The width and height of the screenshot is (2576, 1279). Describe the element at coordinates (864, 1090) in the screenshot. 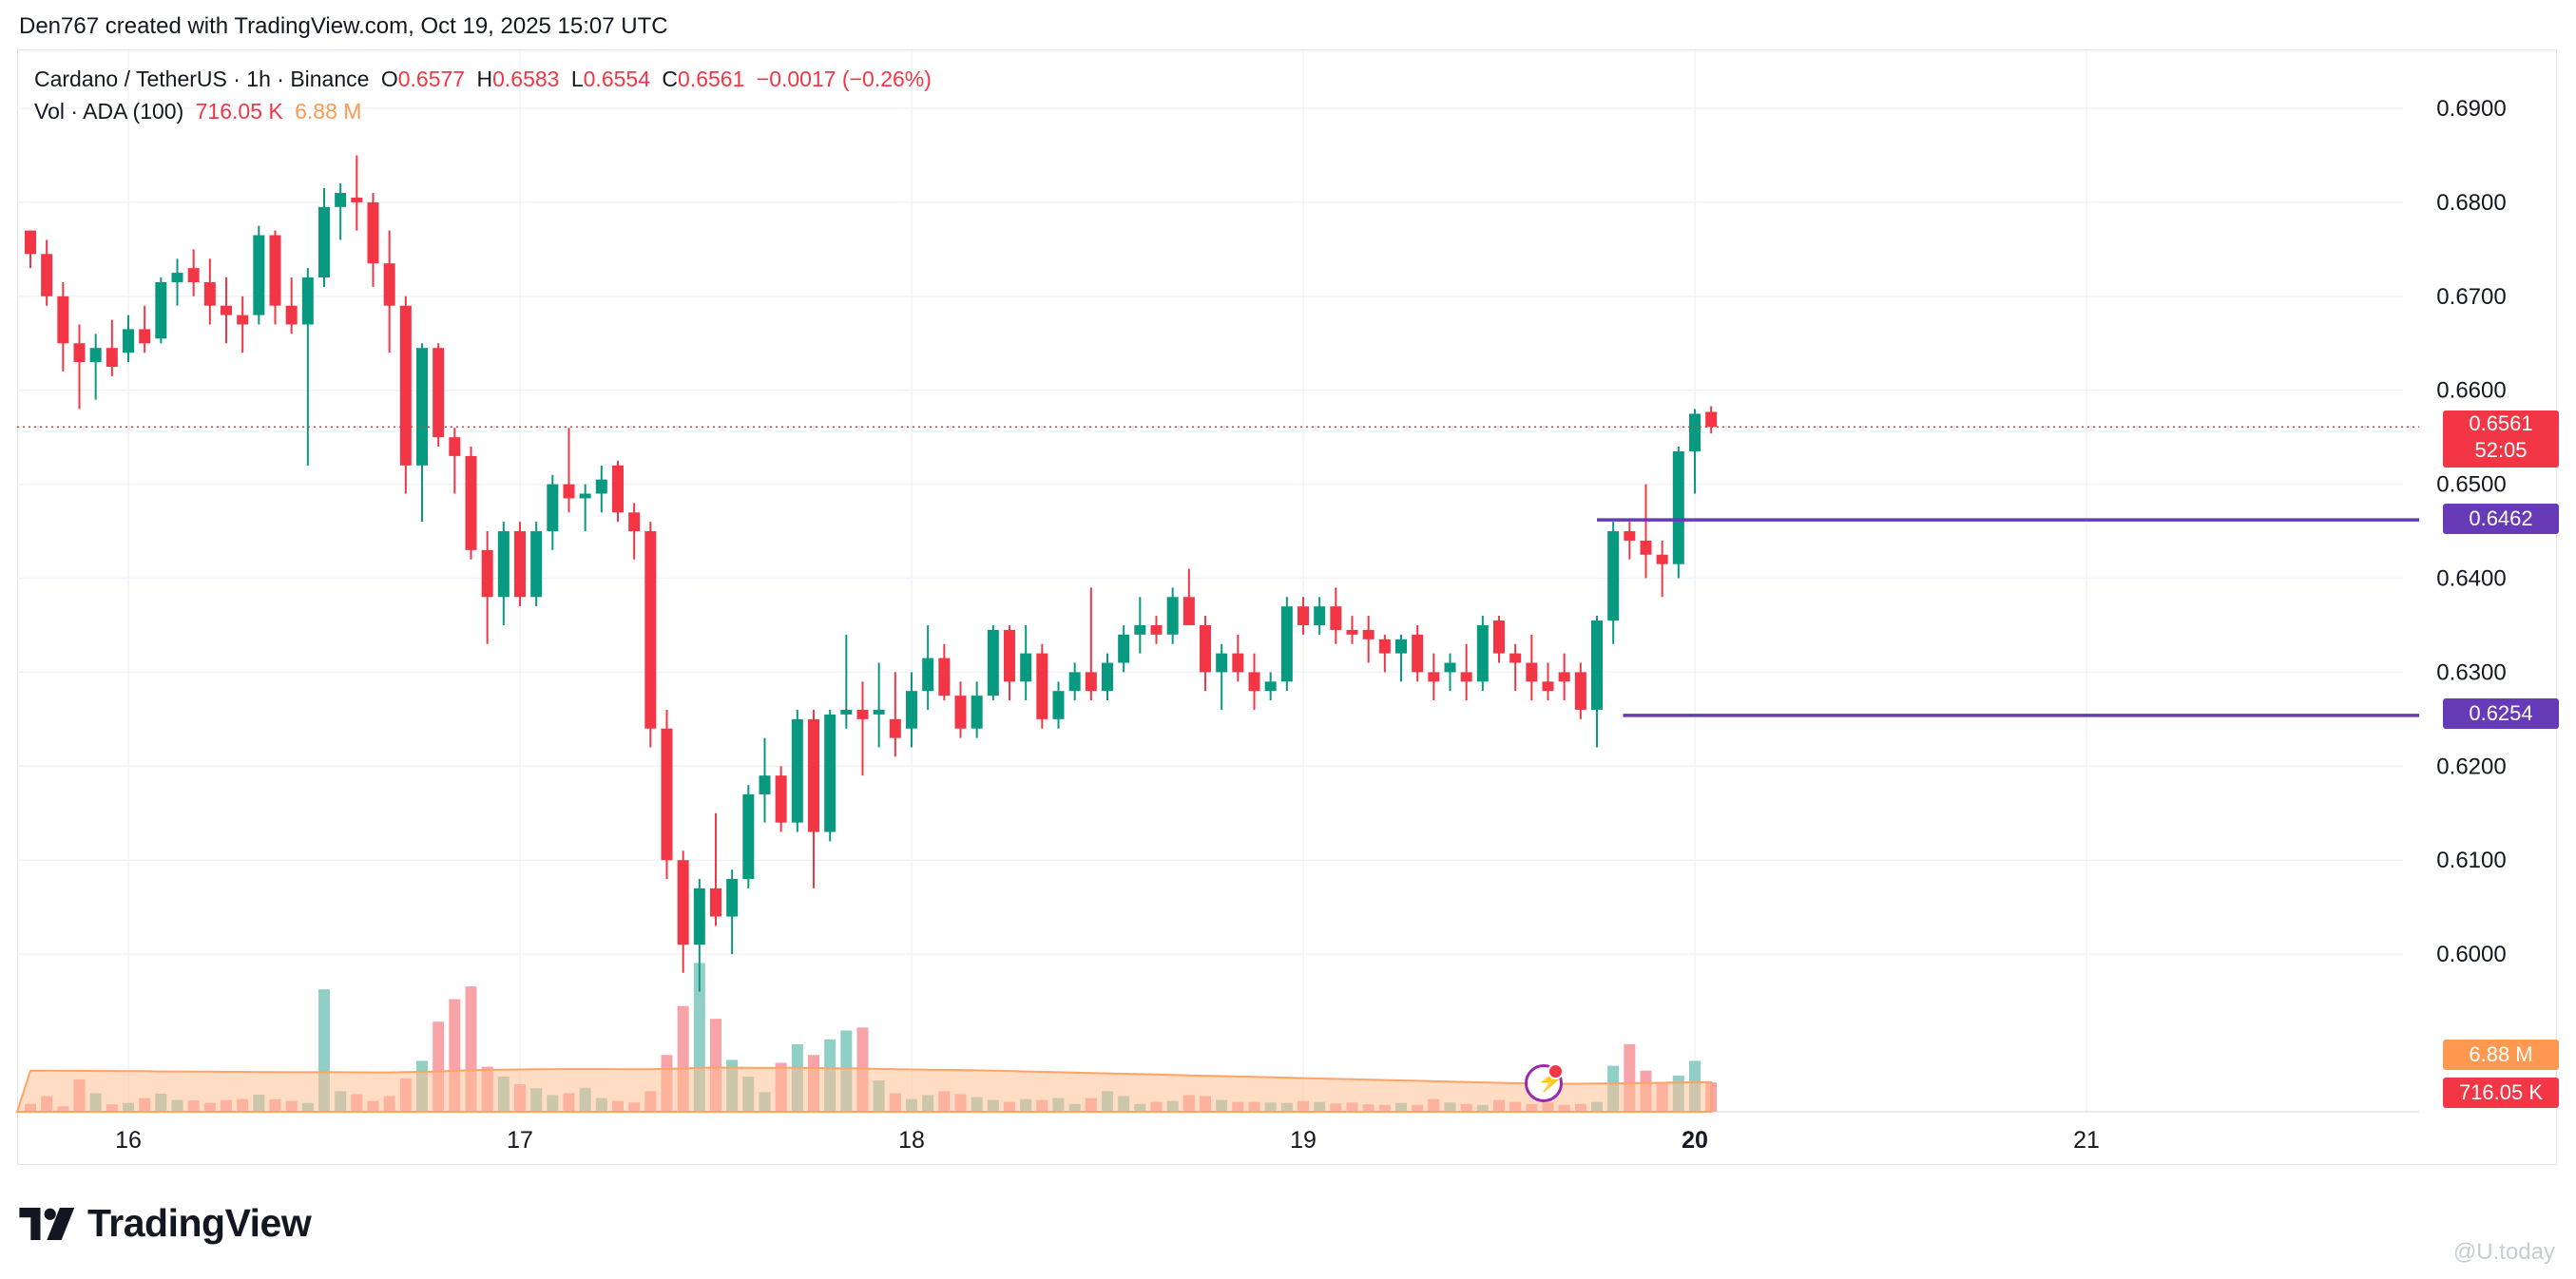

I see `volume-ma-area` at that location.